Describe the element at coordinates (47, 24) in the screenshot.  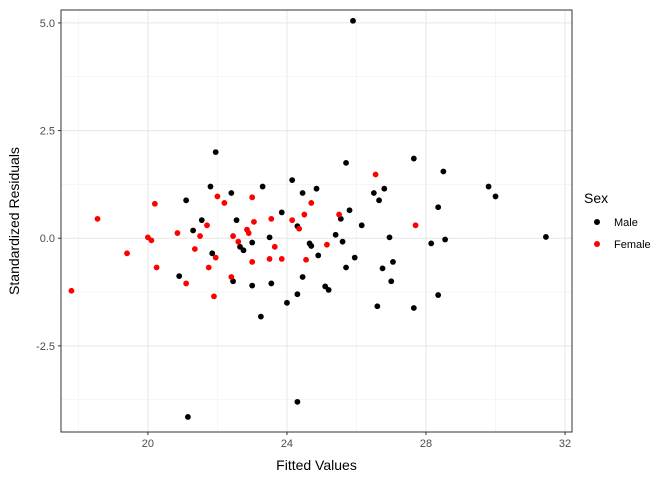
I see `y-tick-label-3: 5.0` at that location.